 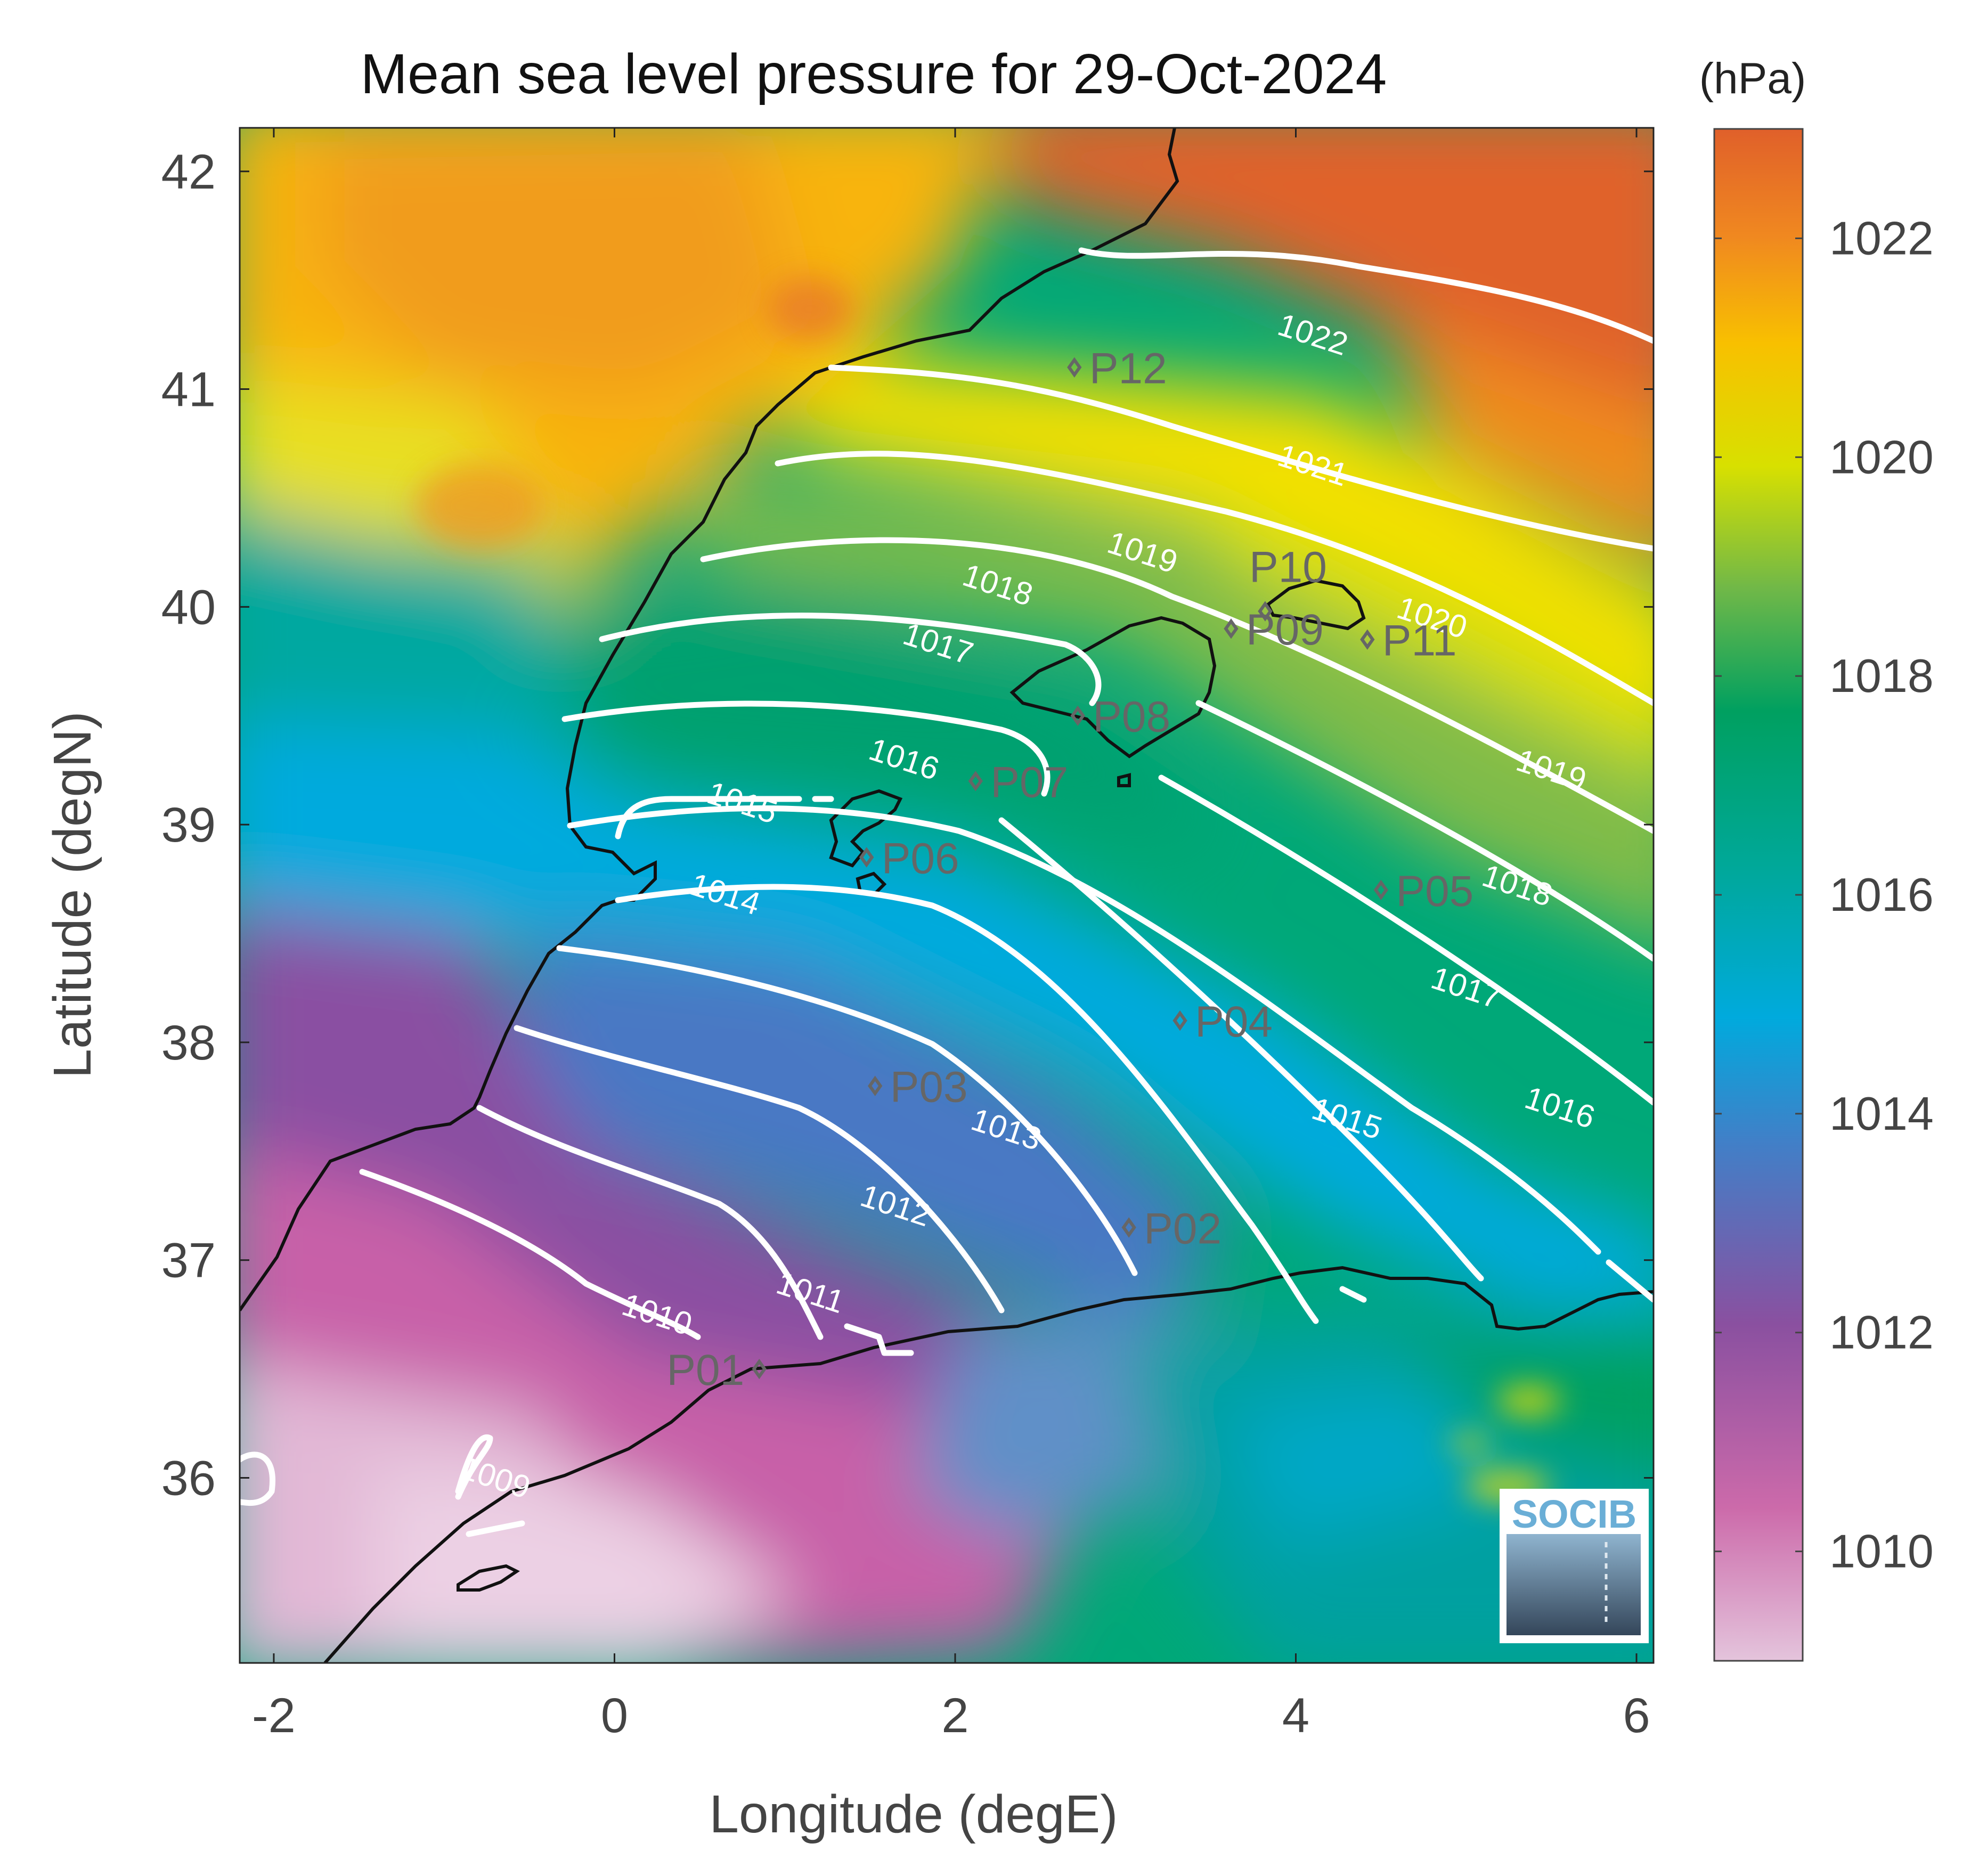 I want to click on station-p12: P12, so click(x=1117, y=369).